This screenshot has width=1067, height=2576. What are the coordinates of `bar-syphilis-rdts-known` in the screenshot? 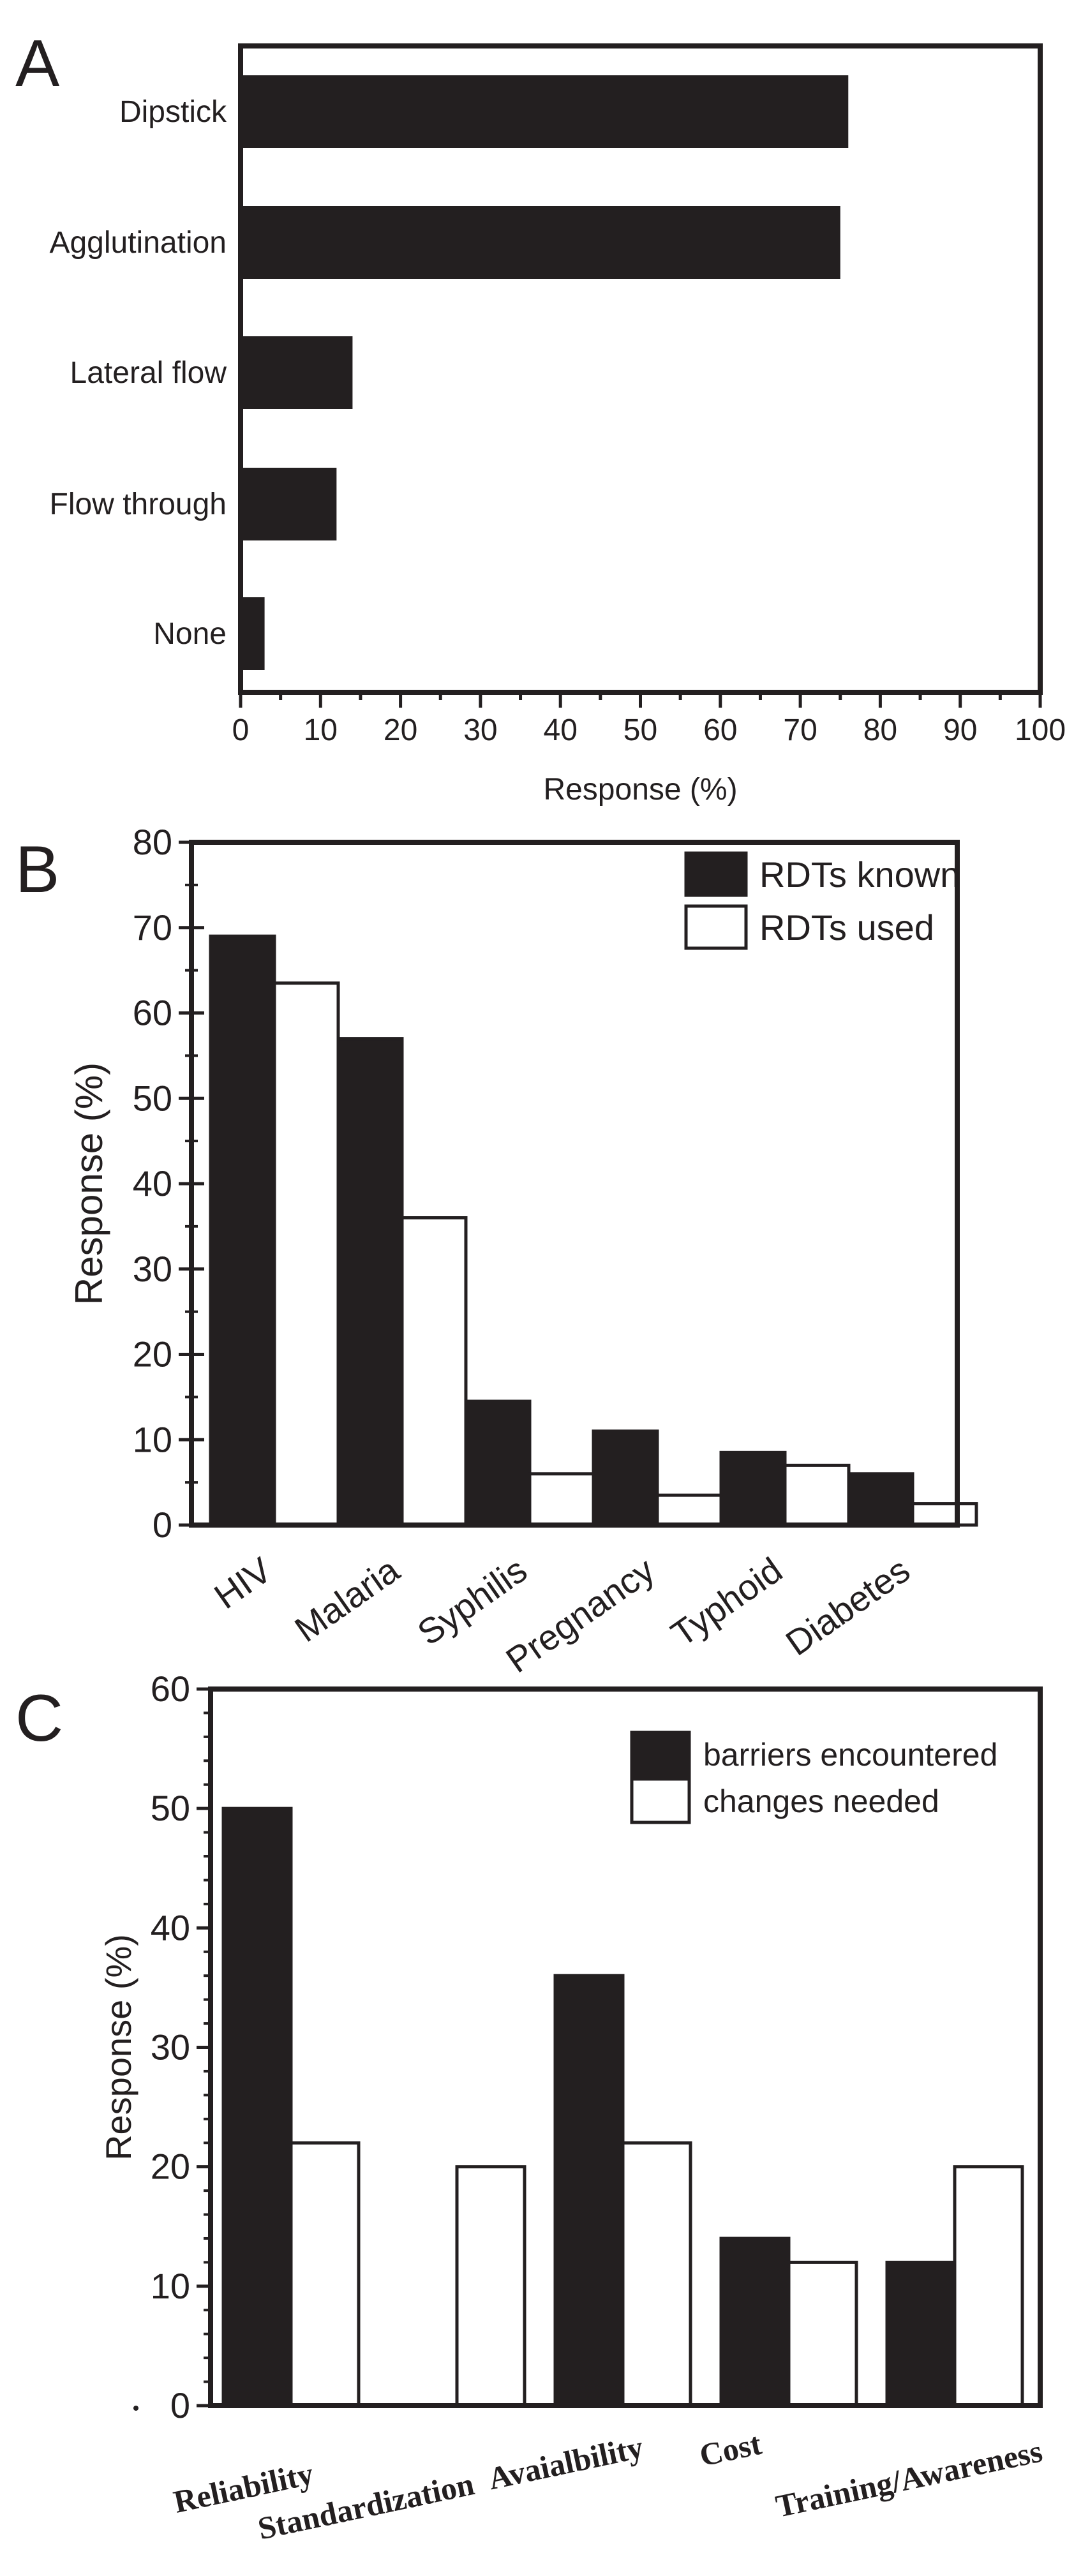 It's located at (498, 1463).